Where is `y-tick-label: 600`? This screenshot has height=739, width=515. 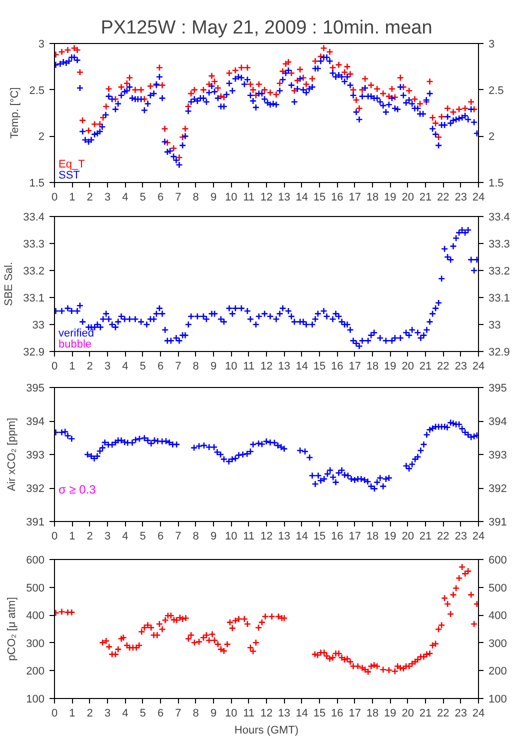
y-tick-label: 600 is located at coordinates (35, 560).